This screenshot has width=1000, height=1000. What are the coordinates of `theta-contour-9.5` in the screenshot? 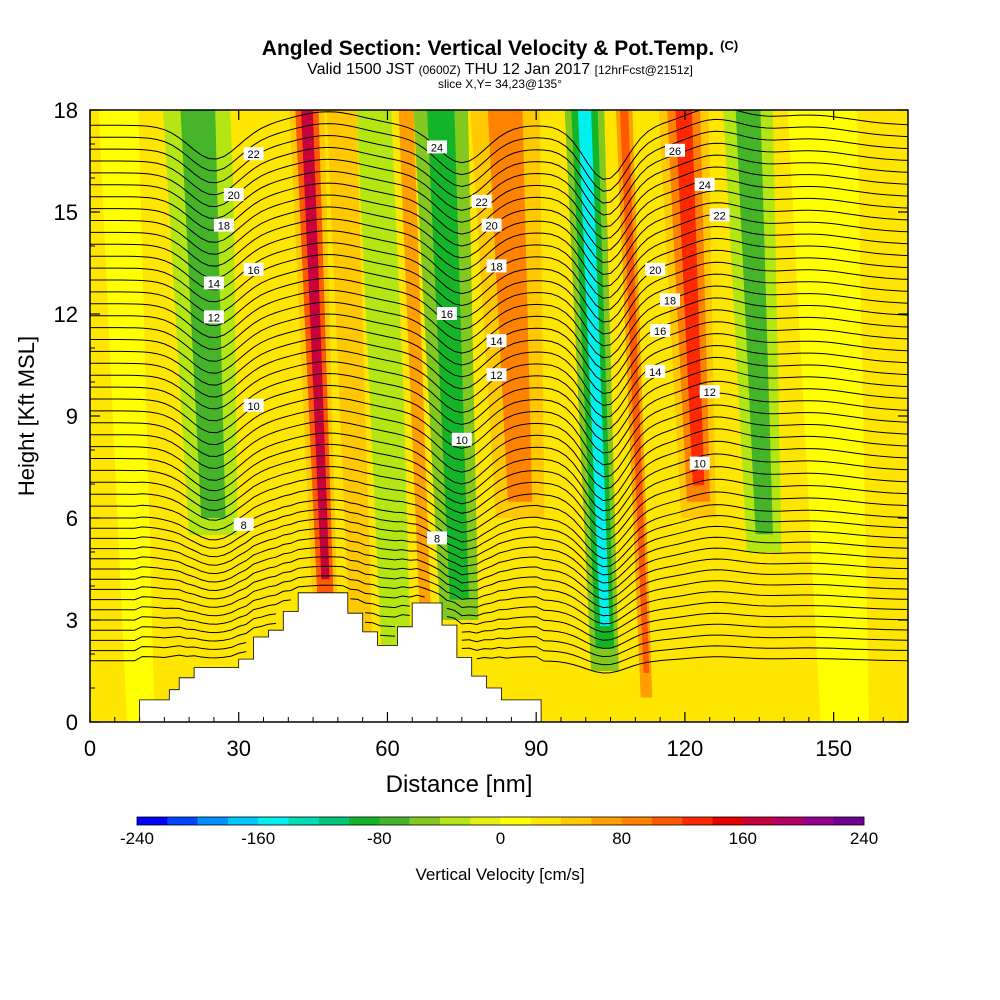 It's located at (499, 538).